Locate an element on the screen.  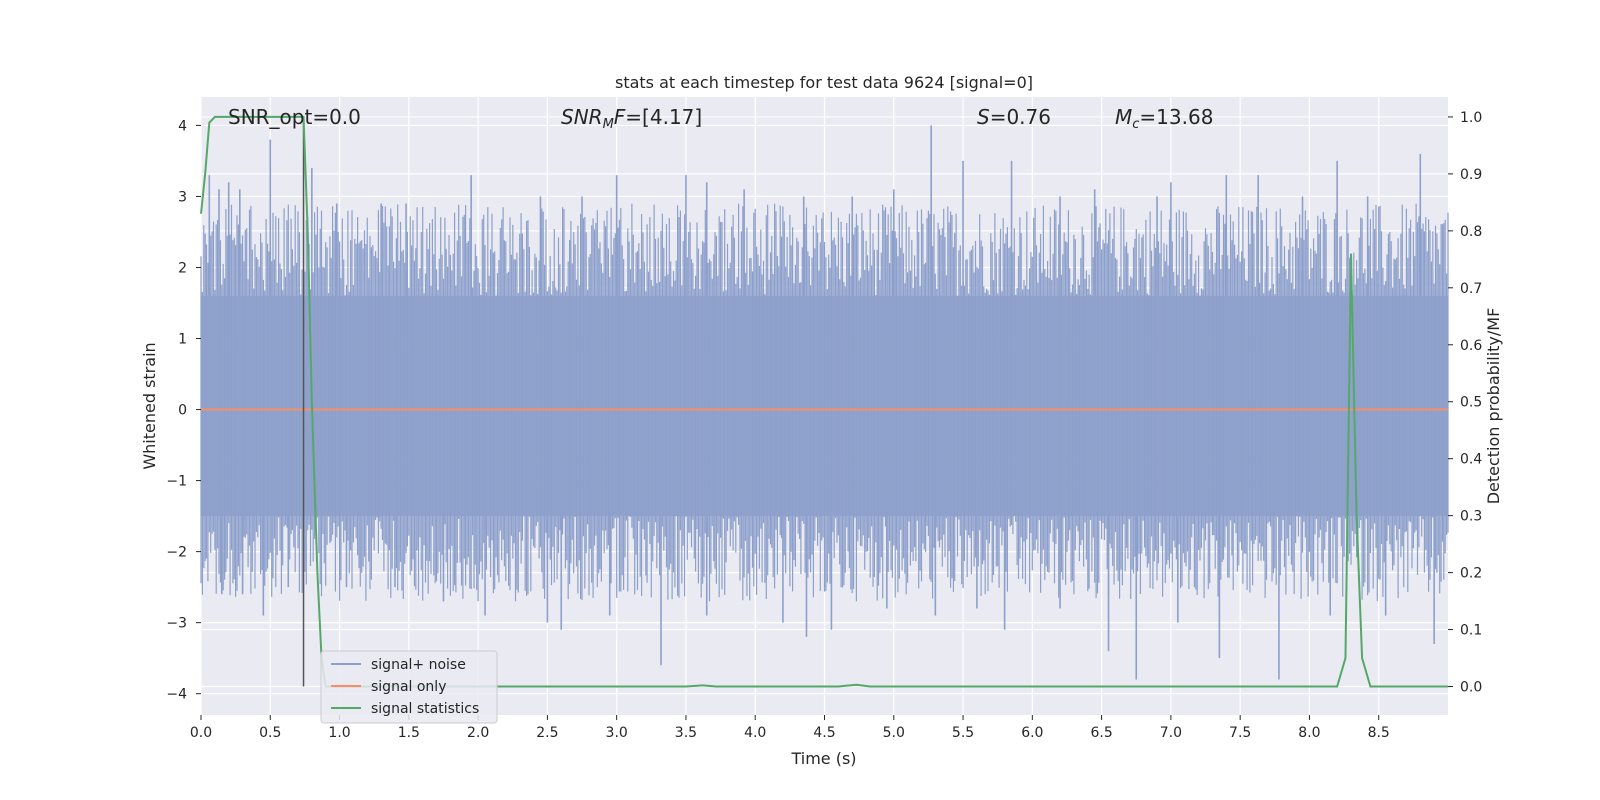
x-tick-label-1: 0.5 is located at coordinates (270, 733).